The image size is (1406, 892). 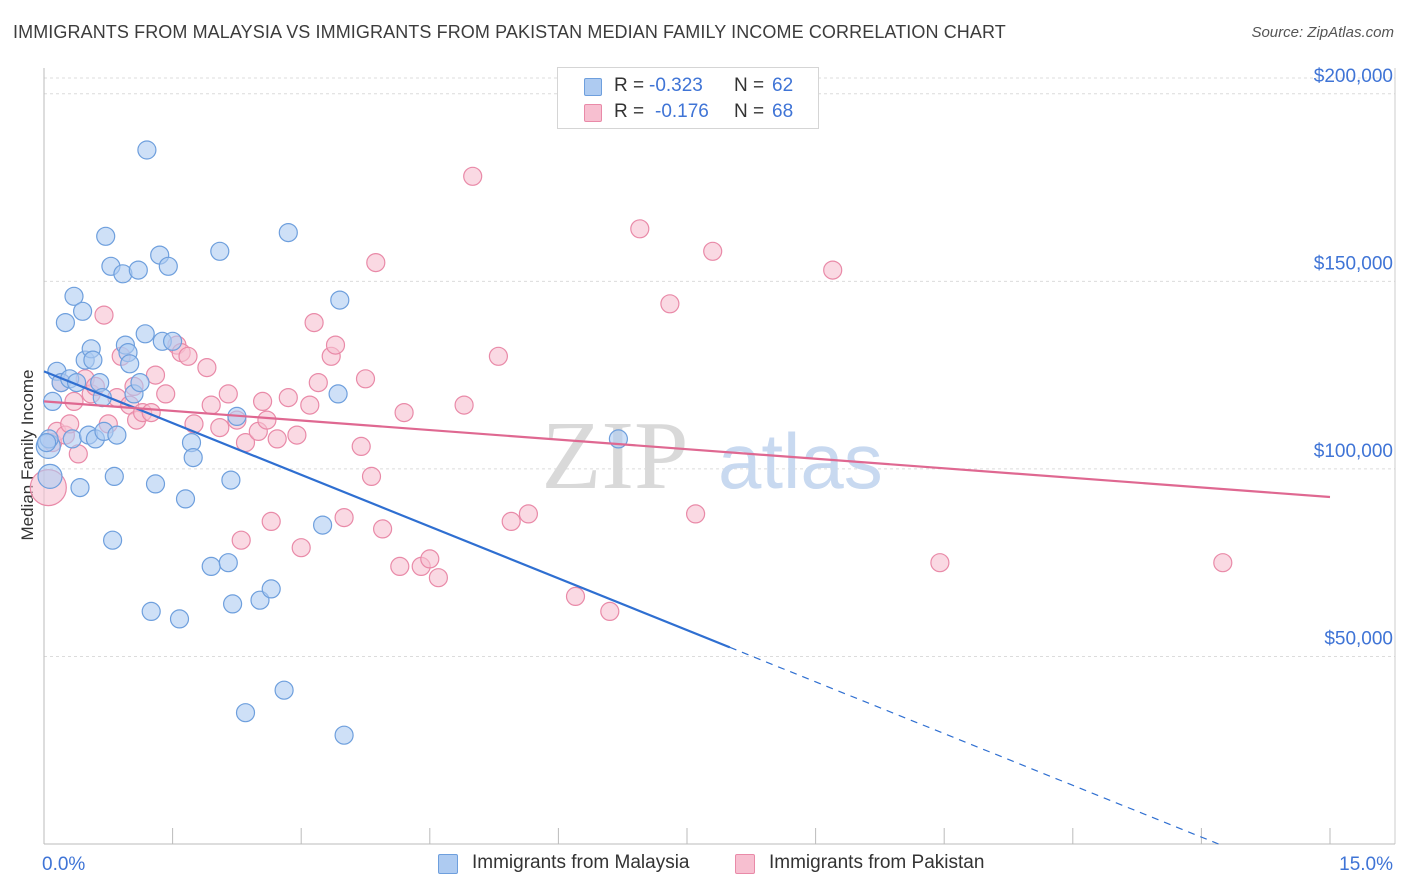 I want to click on malaysia-trend-line-dashed, so click(x=974, y=745).